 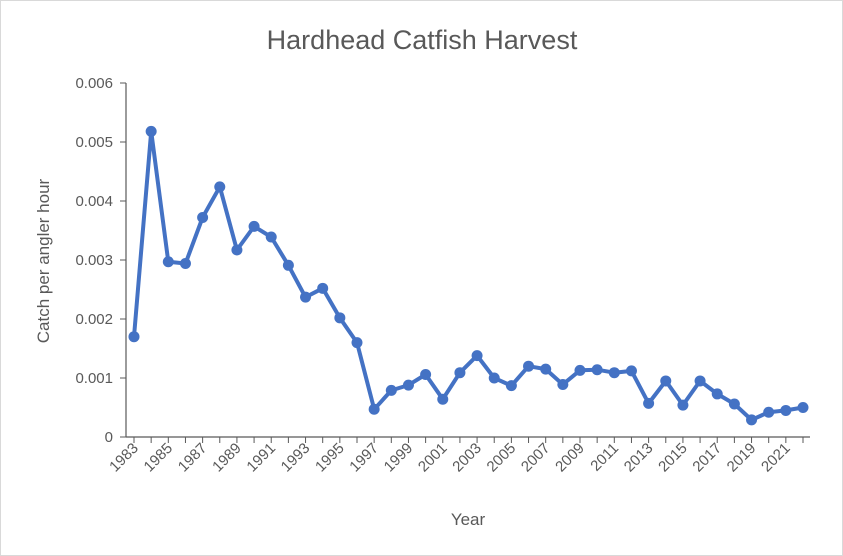 What do you see at coordinates (570, 458) in the screenshot?
I see `x-tick-label: 2009` at bounding box center [570, 458].